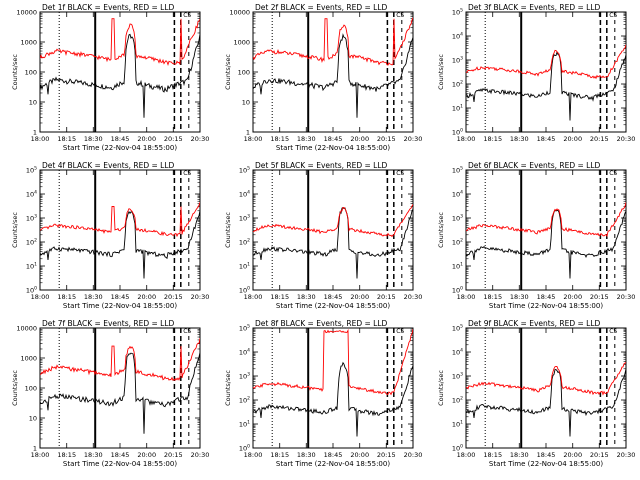 Image resolution: width=640 pixels, height=480 pixels. Describe the element at coordinates (31, 170) in the screenshot. I see `y-tick-label: 10⁵` at that location.